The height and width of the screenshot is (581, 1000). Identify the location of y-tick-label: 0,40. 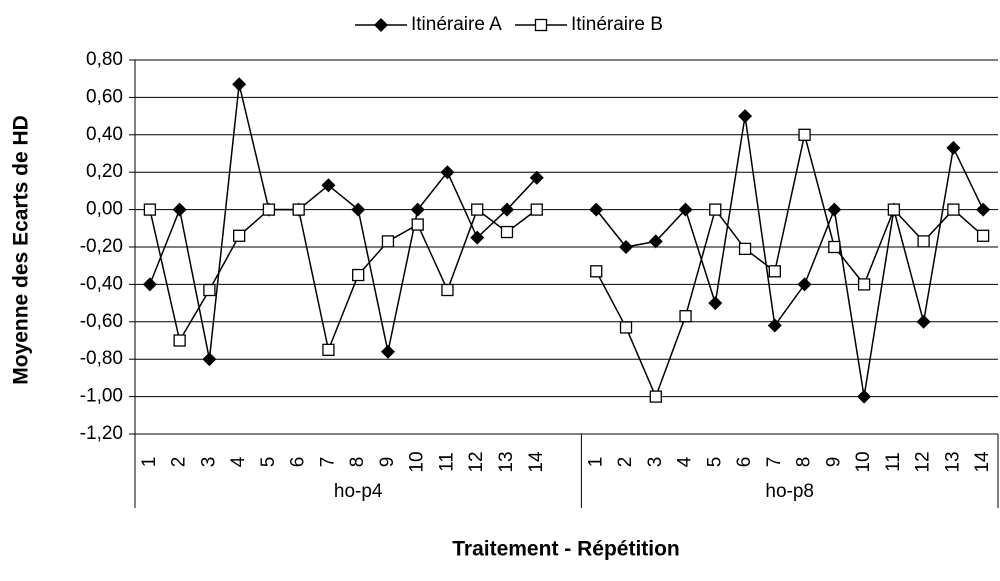
(104, 134).